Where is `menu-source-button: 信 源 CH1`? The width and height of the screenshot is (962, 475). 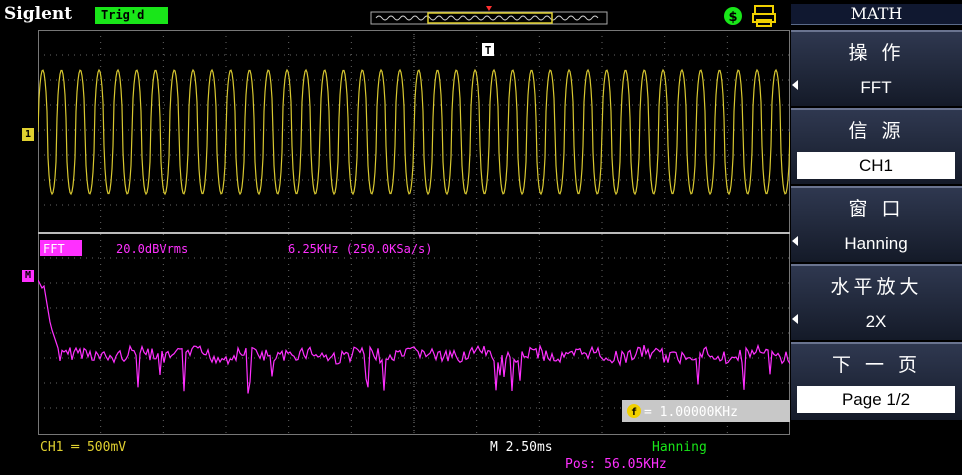
menu-source-button: 信 源 CH1 is located at coordinates (876, 146).